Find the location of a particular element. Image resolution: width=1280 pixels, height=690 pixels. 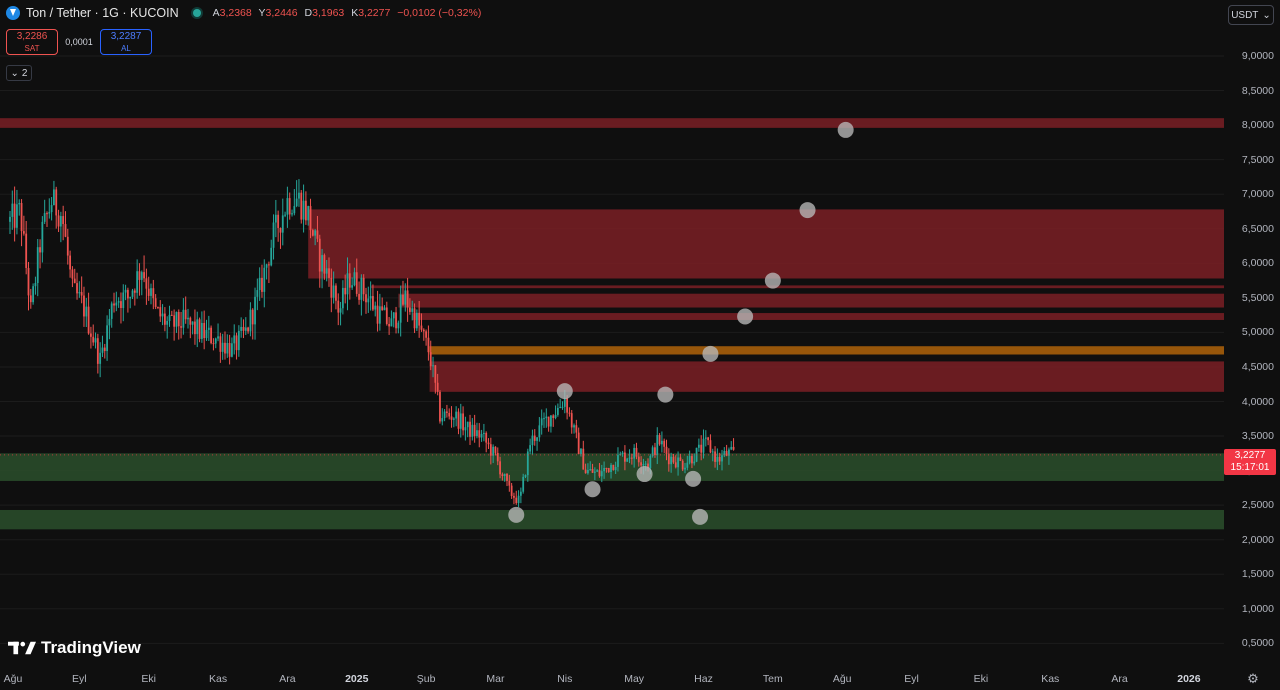

y-tick-label: 9,0000 is located at coordinates (1257, 56).